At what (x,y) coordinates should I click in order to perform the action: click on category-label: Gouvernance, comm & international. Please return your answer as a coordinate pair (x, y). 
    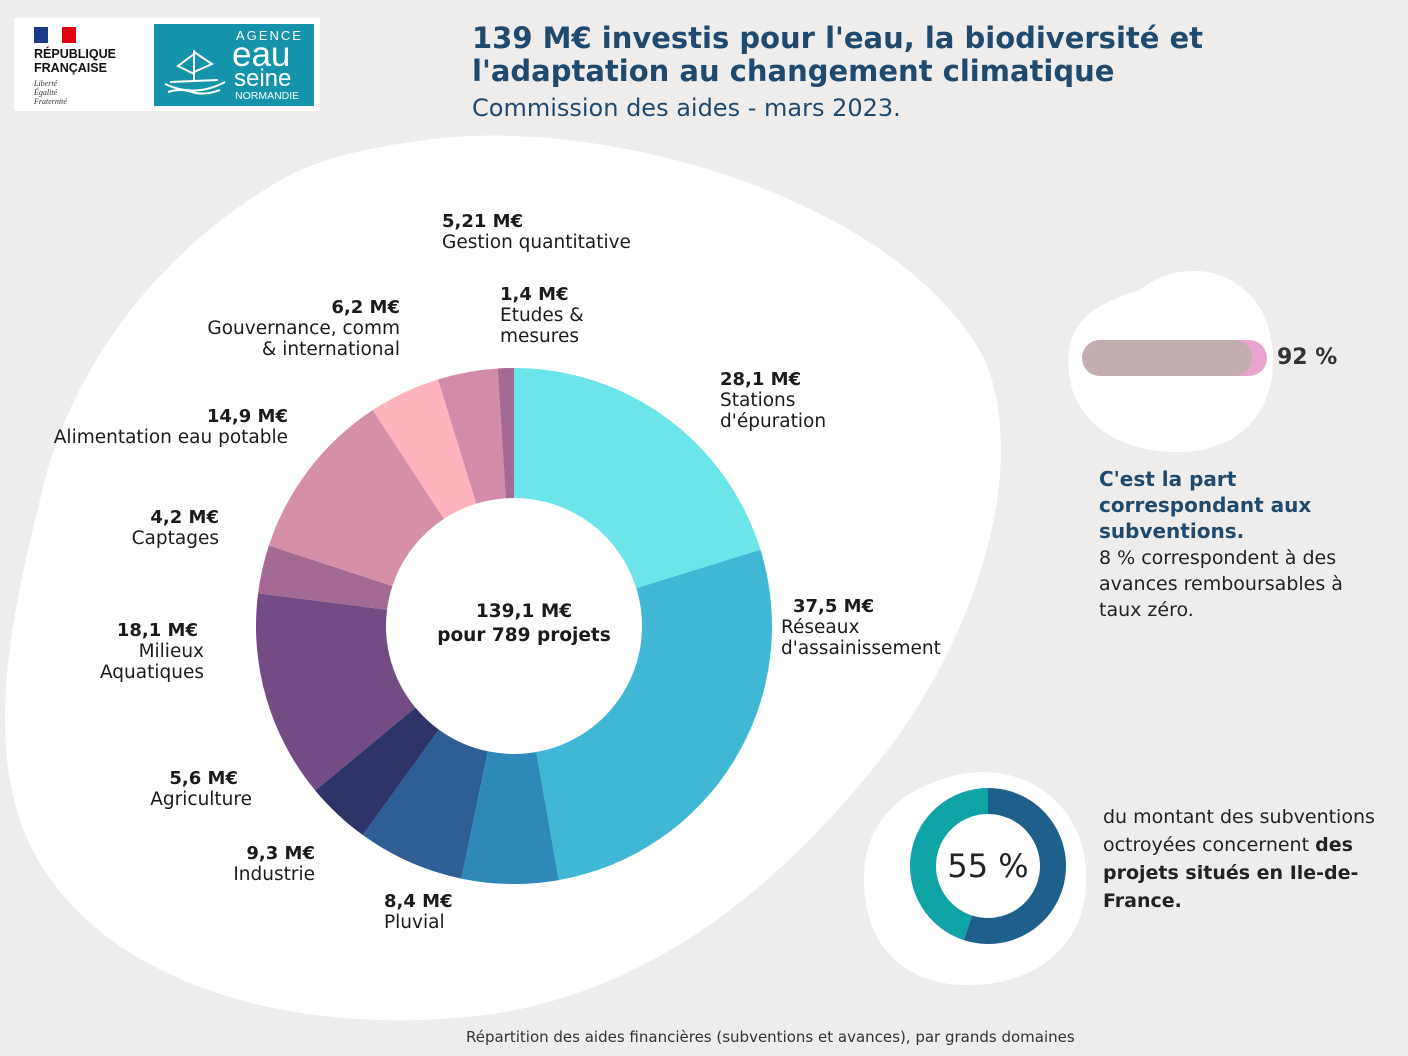
    Looking at the image, I should click on (303, 339).